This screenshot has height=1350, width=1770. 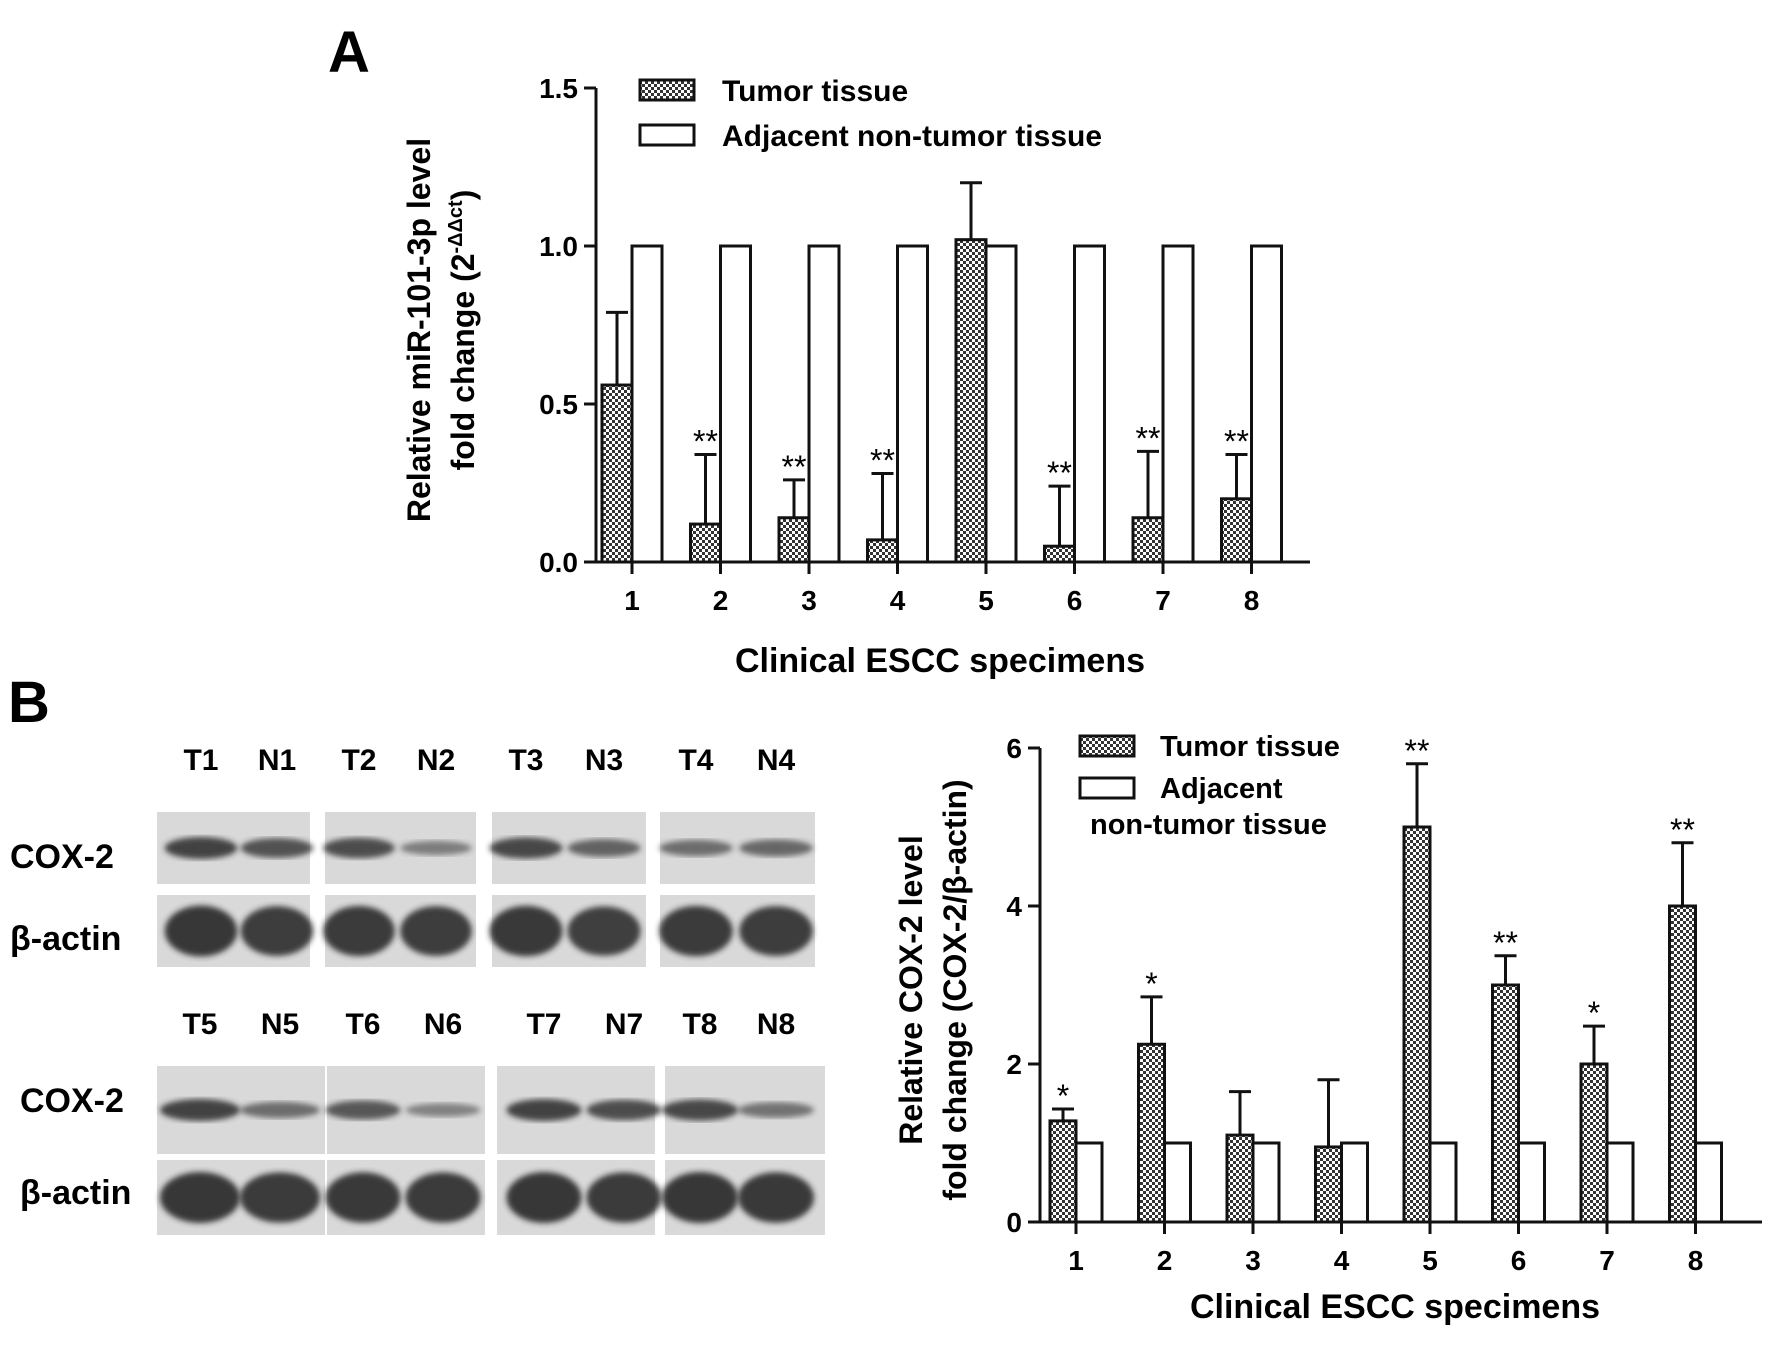 What do you see at coordinates (29, 702) in the screenshot?
I see `panel-label-b: B` at bounding box center [29, 702].